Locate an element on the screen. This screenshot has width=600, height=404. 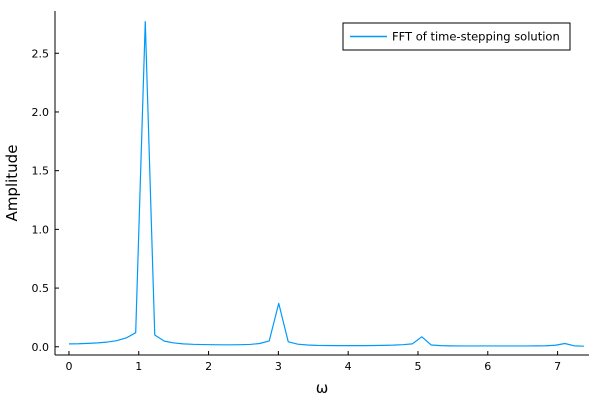
y-tick-label: 2.0 is located at coordinates (41, 112).